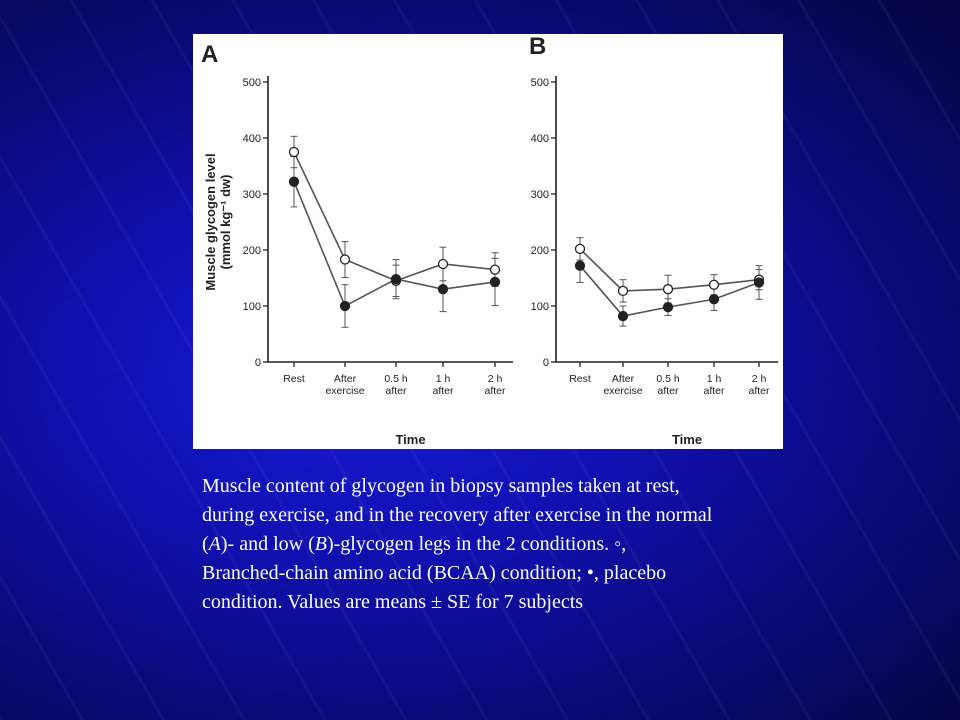 The height and width of the screenshot is (720, 960). I want to click on panel-b-x-axis-title: Time, so click(687, 439).